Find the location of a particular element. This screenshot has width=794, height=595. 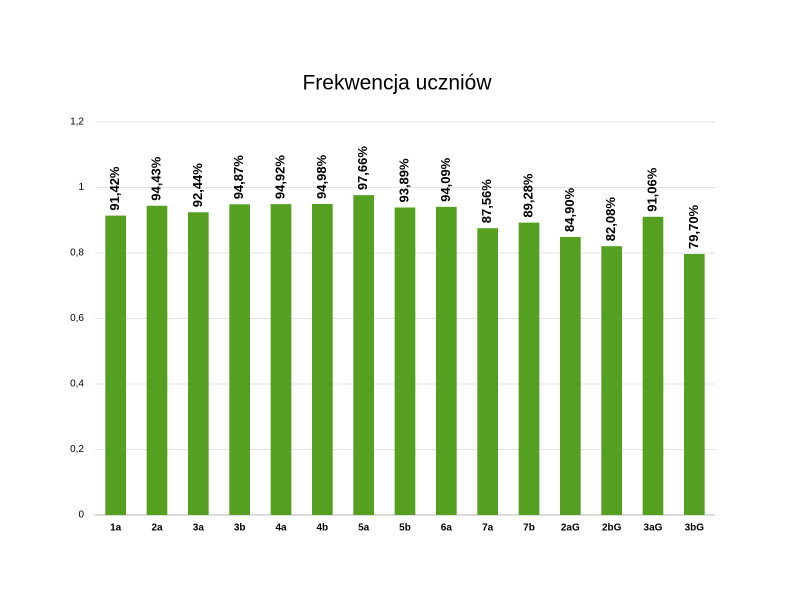

x-tick-label: 2a is located at coordinates (157, 528).